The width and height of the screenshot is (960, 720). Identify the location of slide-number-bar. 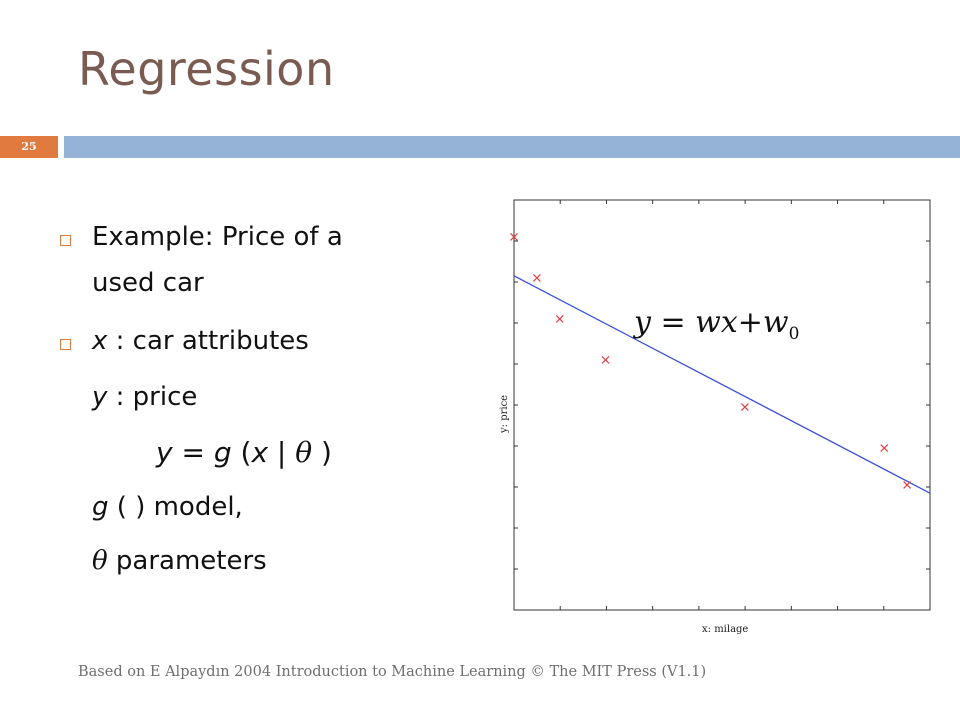
(29, 147).